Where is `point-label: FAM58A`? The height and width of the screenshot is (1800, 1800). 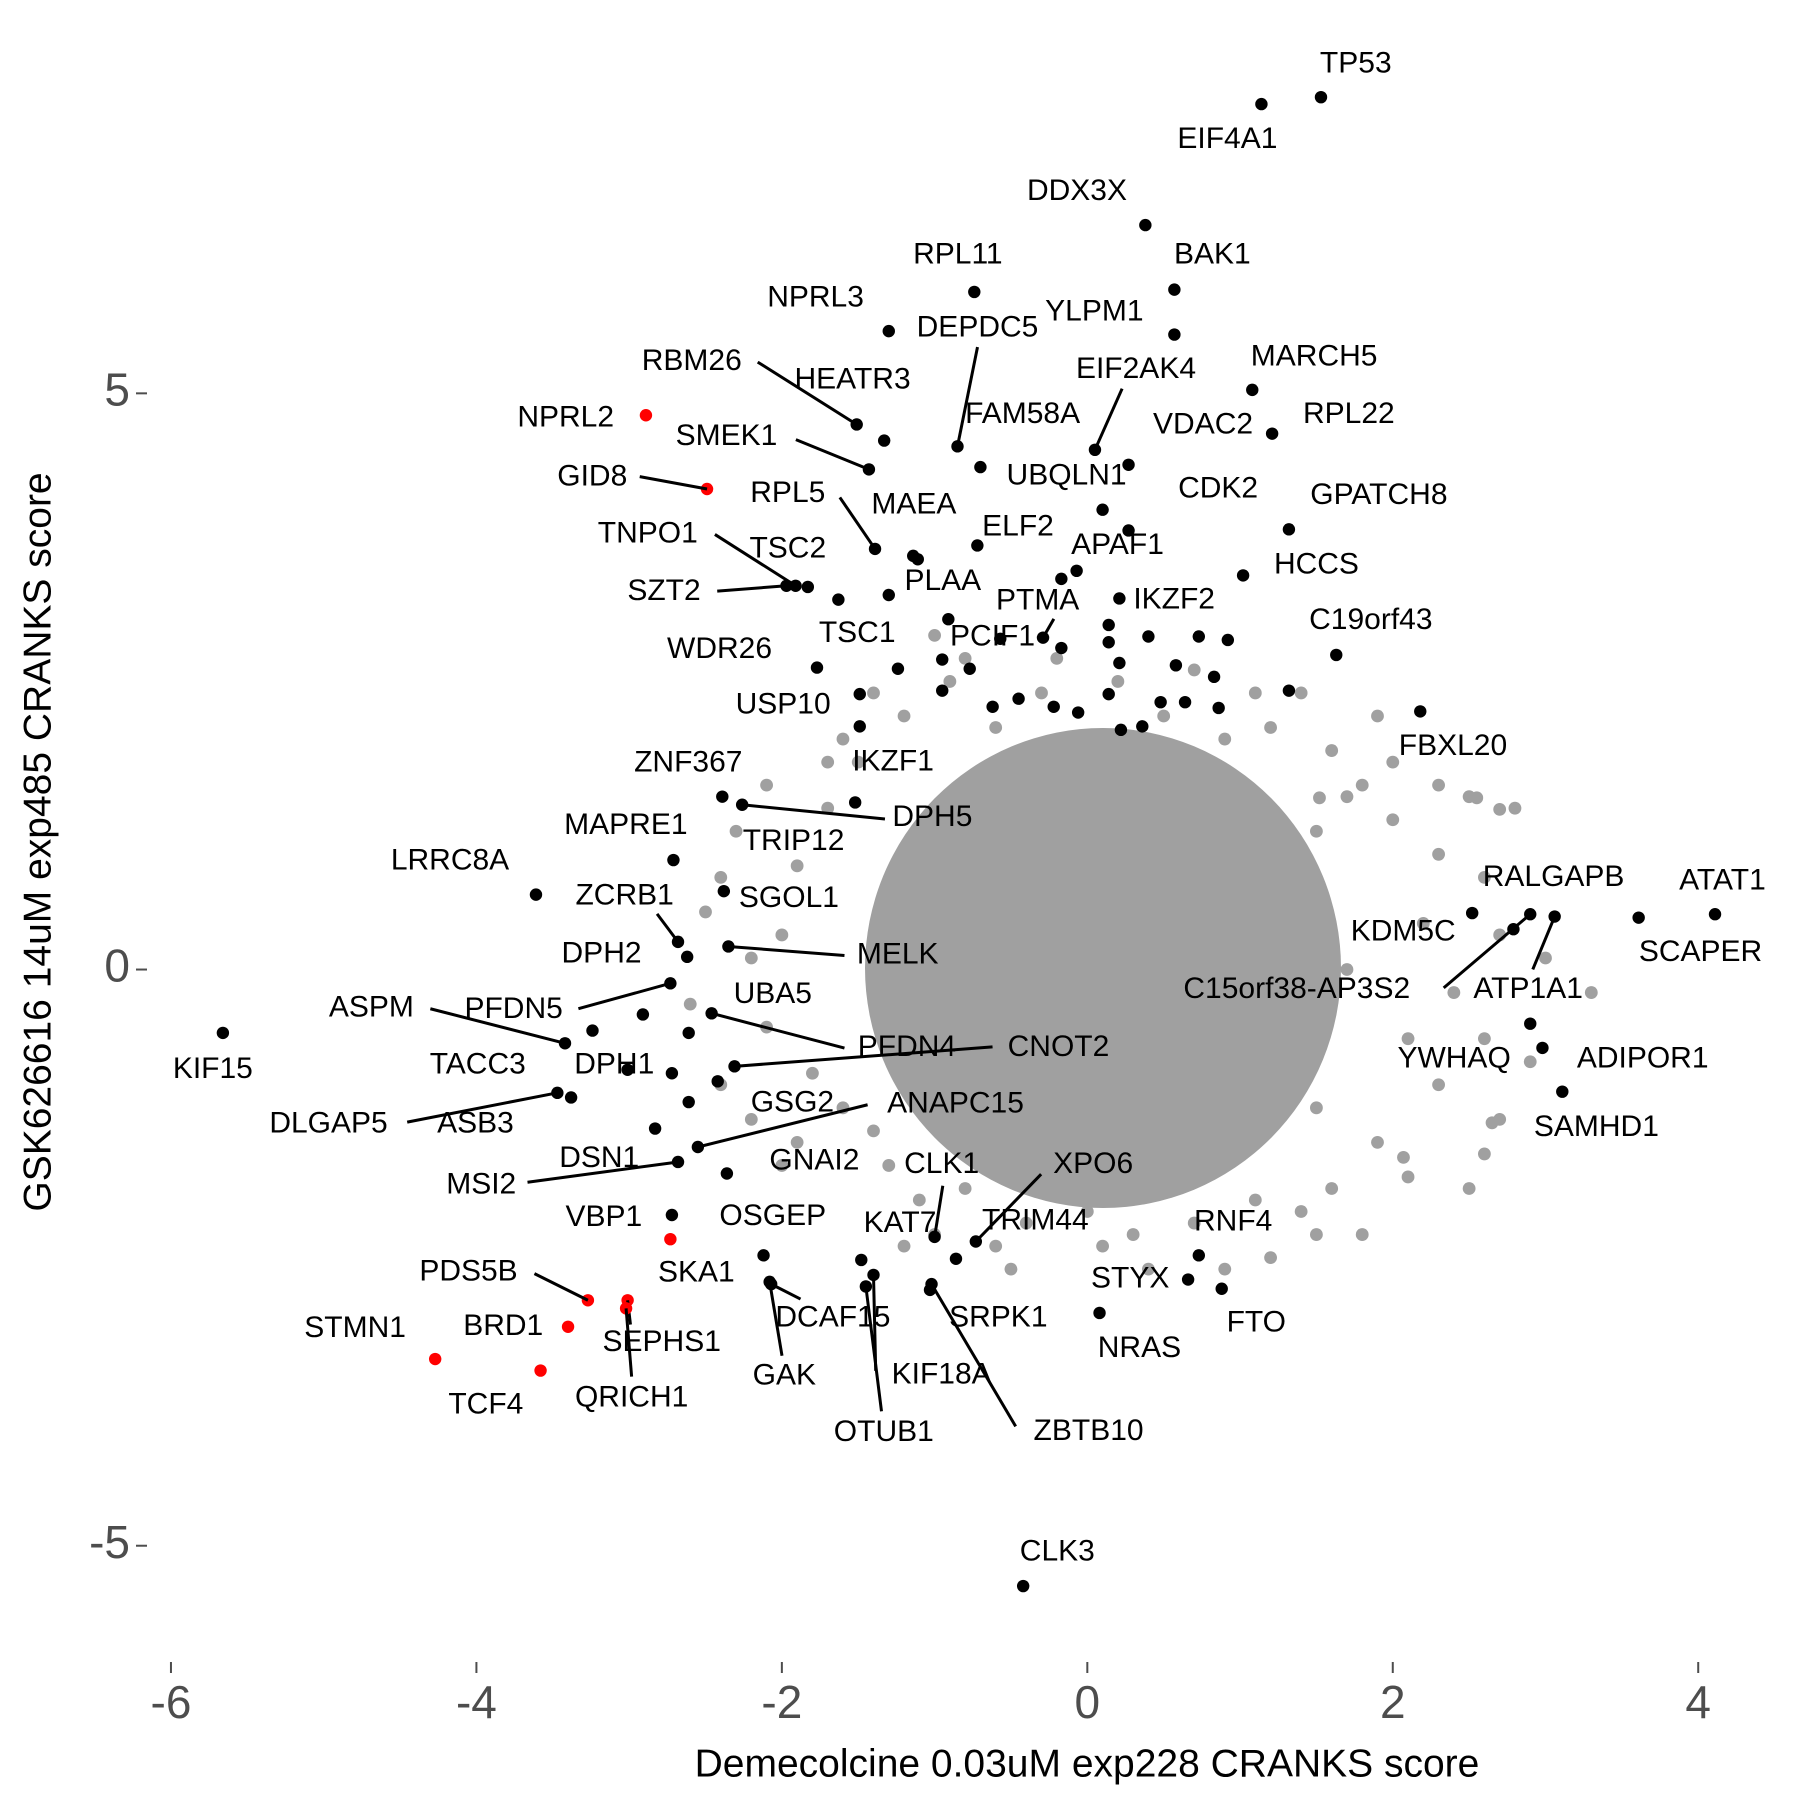
point-label: FAM58A is located at coordinates (1022, 413).